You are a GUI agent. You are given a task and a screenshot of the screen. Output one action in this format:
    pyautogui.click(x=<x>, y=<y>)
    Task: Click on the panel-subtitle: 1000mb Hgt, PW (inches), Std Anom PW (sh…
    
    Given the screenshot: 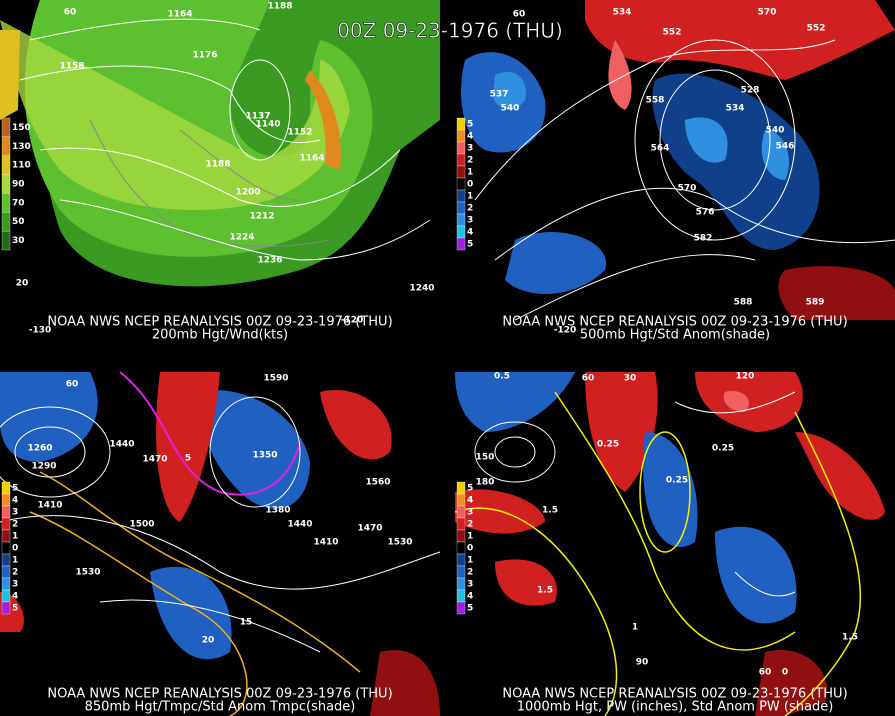 What is the action you would take?
    pyautogui.click(x=675, y=707)
    